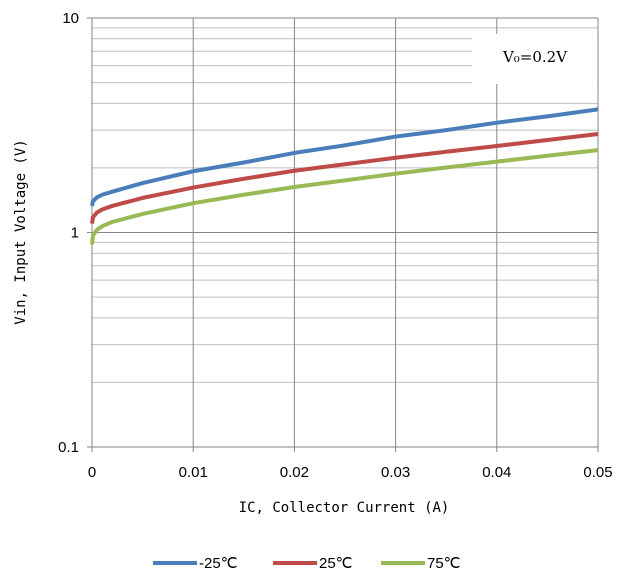  Describe the element at coordinates (344, 508) in the screenshot. I see `x-axis-title: IC, Collector Current (A)` at that location.